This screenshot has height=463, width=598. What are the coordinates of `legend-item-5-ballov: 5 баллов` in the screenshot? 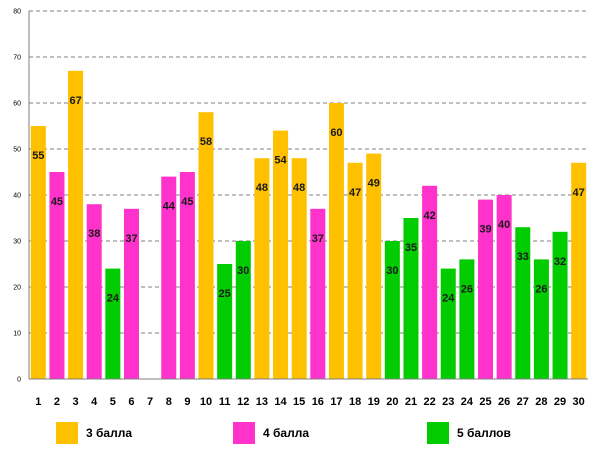 It's located at (469, 433).